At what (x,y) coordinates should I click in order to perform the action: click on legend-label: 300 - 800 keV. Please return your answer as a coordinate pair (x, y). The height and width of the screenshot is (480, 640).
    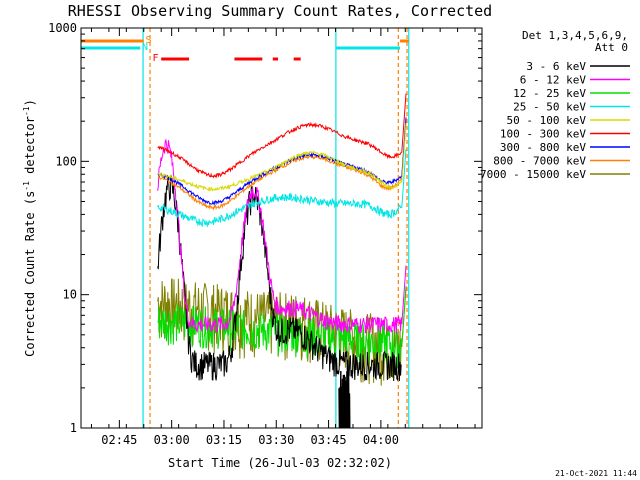
    Looking at the image, I should click on (543, 147).